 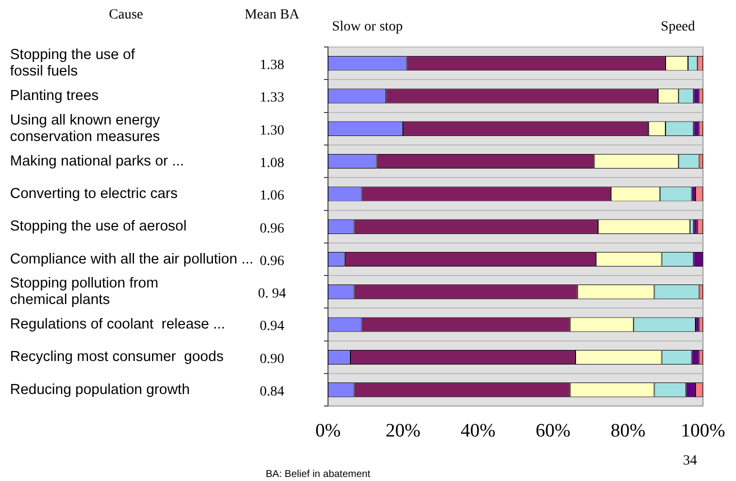 What do you see at coordinates (272, 98) in the screenshot?
I see `y2-tick-label: 1.33` at bounding box center [272, 98].